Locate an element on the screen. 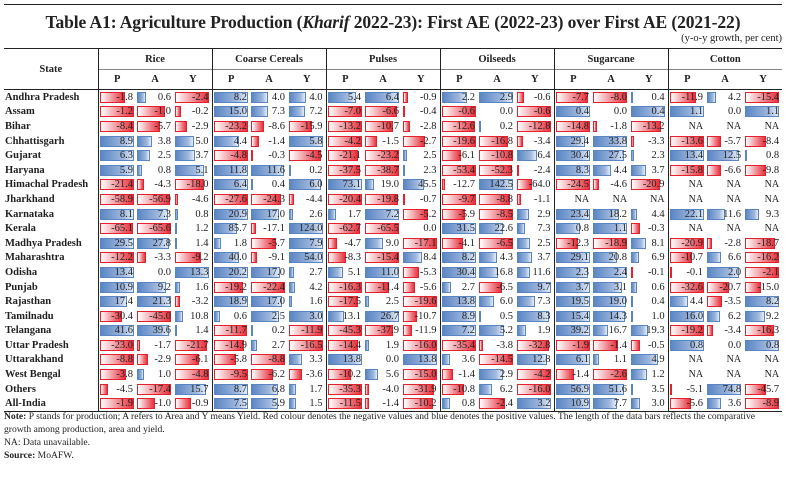 This screenshot has height=477, width=786. data-bar-cell: 8.2 is located at coordinates (231, 97).